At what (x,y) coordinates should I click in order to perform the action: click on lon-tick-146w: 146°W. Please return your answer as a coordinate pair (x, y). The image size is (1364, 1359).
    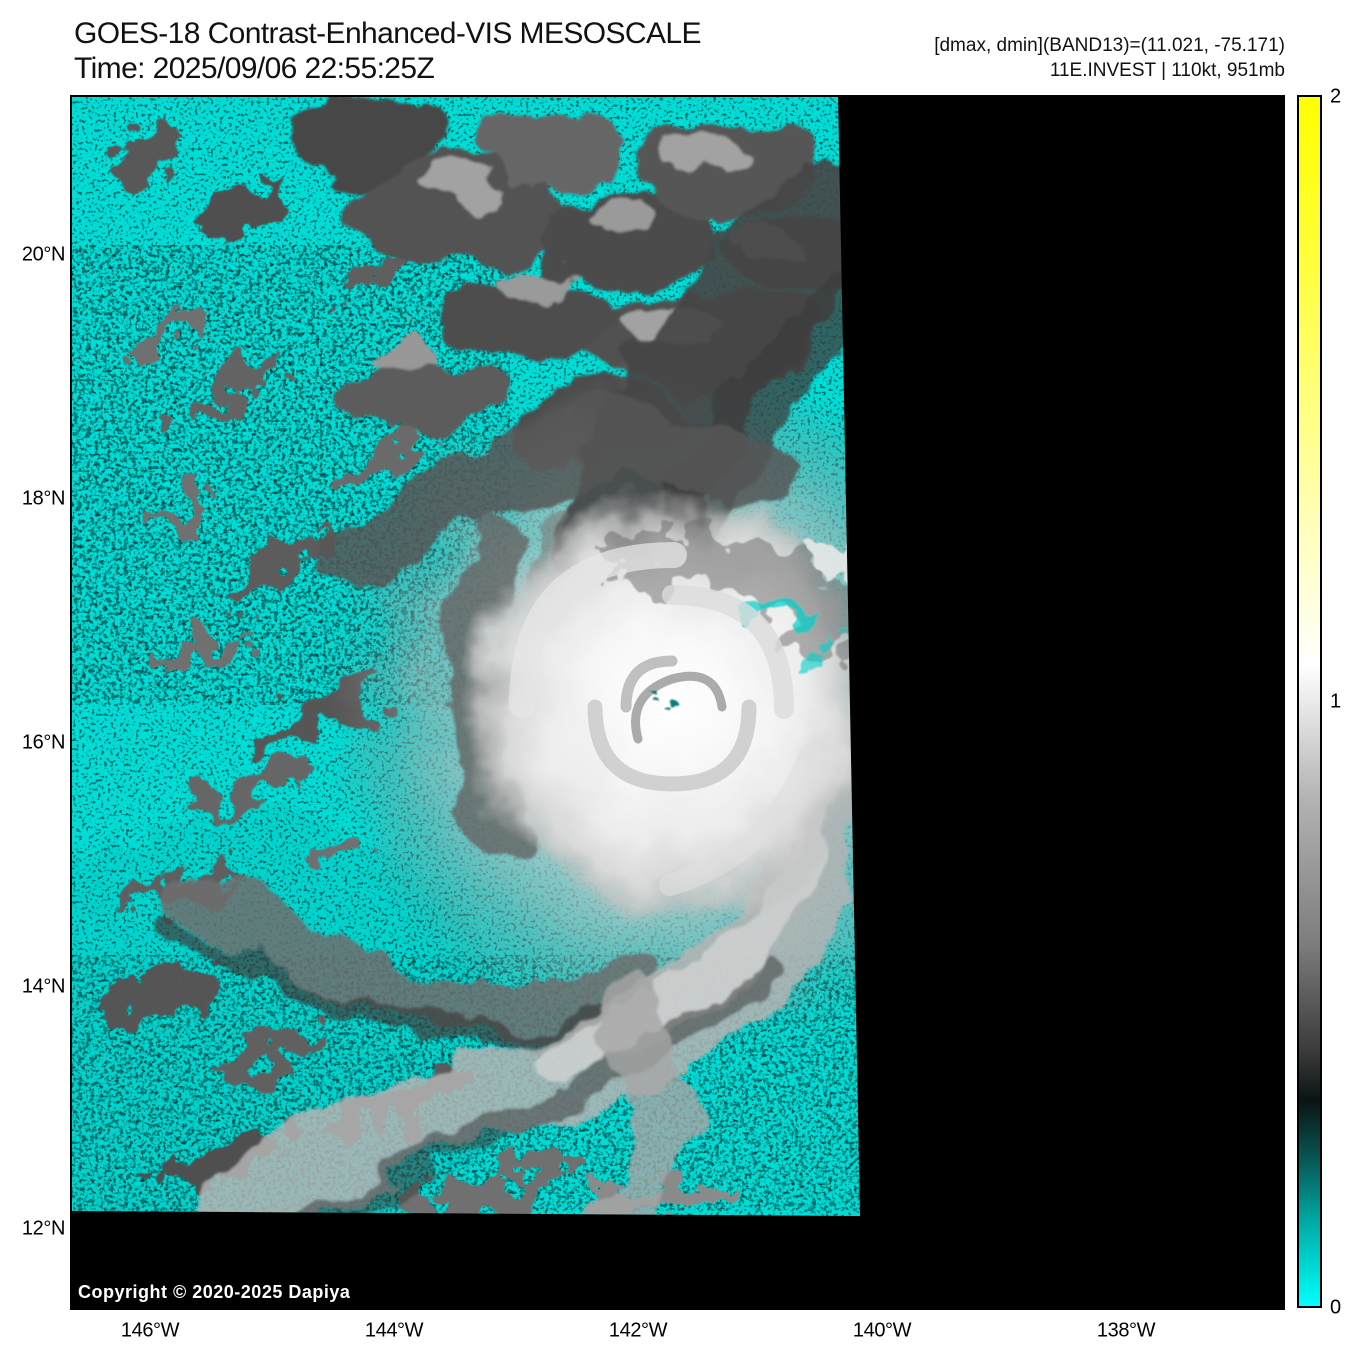
    Looking at the image, I should click on (150, 1330).